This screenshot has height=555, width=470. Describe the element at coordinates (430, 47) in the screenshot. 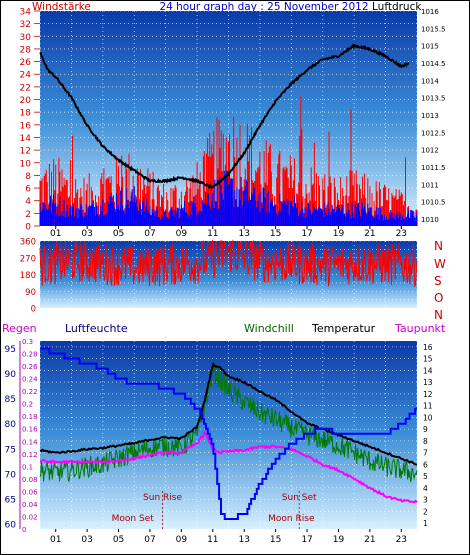

I see `pressure-ytick-label-10: 1015` at that location.